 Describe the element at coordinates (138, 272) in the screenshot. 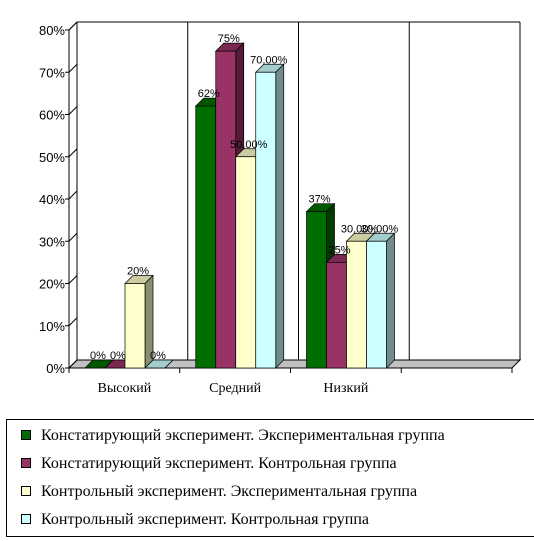

I see `data-label-s2-c0: 20%` at that location.